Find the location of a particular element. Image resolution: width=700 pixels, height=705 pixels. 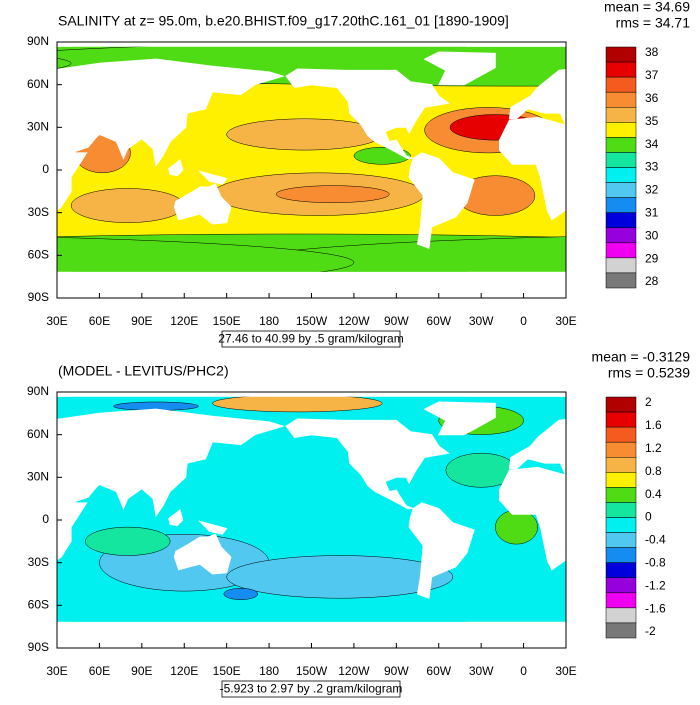

colorbar-label: 1.2 is located at coordinates (653, 448).